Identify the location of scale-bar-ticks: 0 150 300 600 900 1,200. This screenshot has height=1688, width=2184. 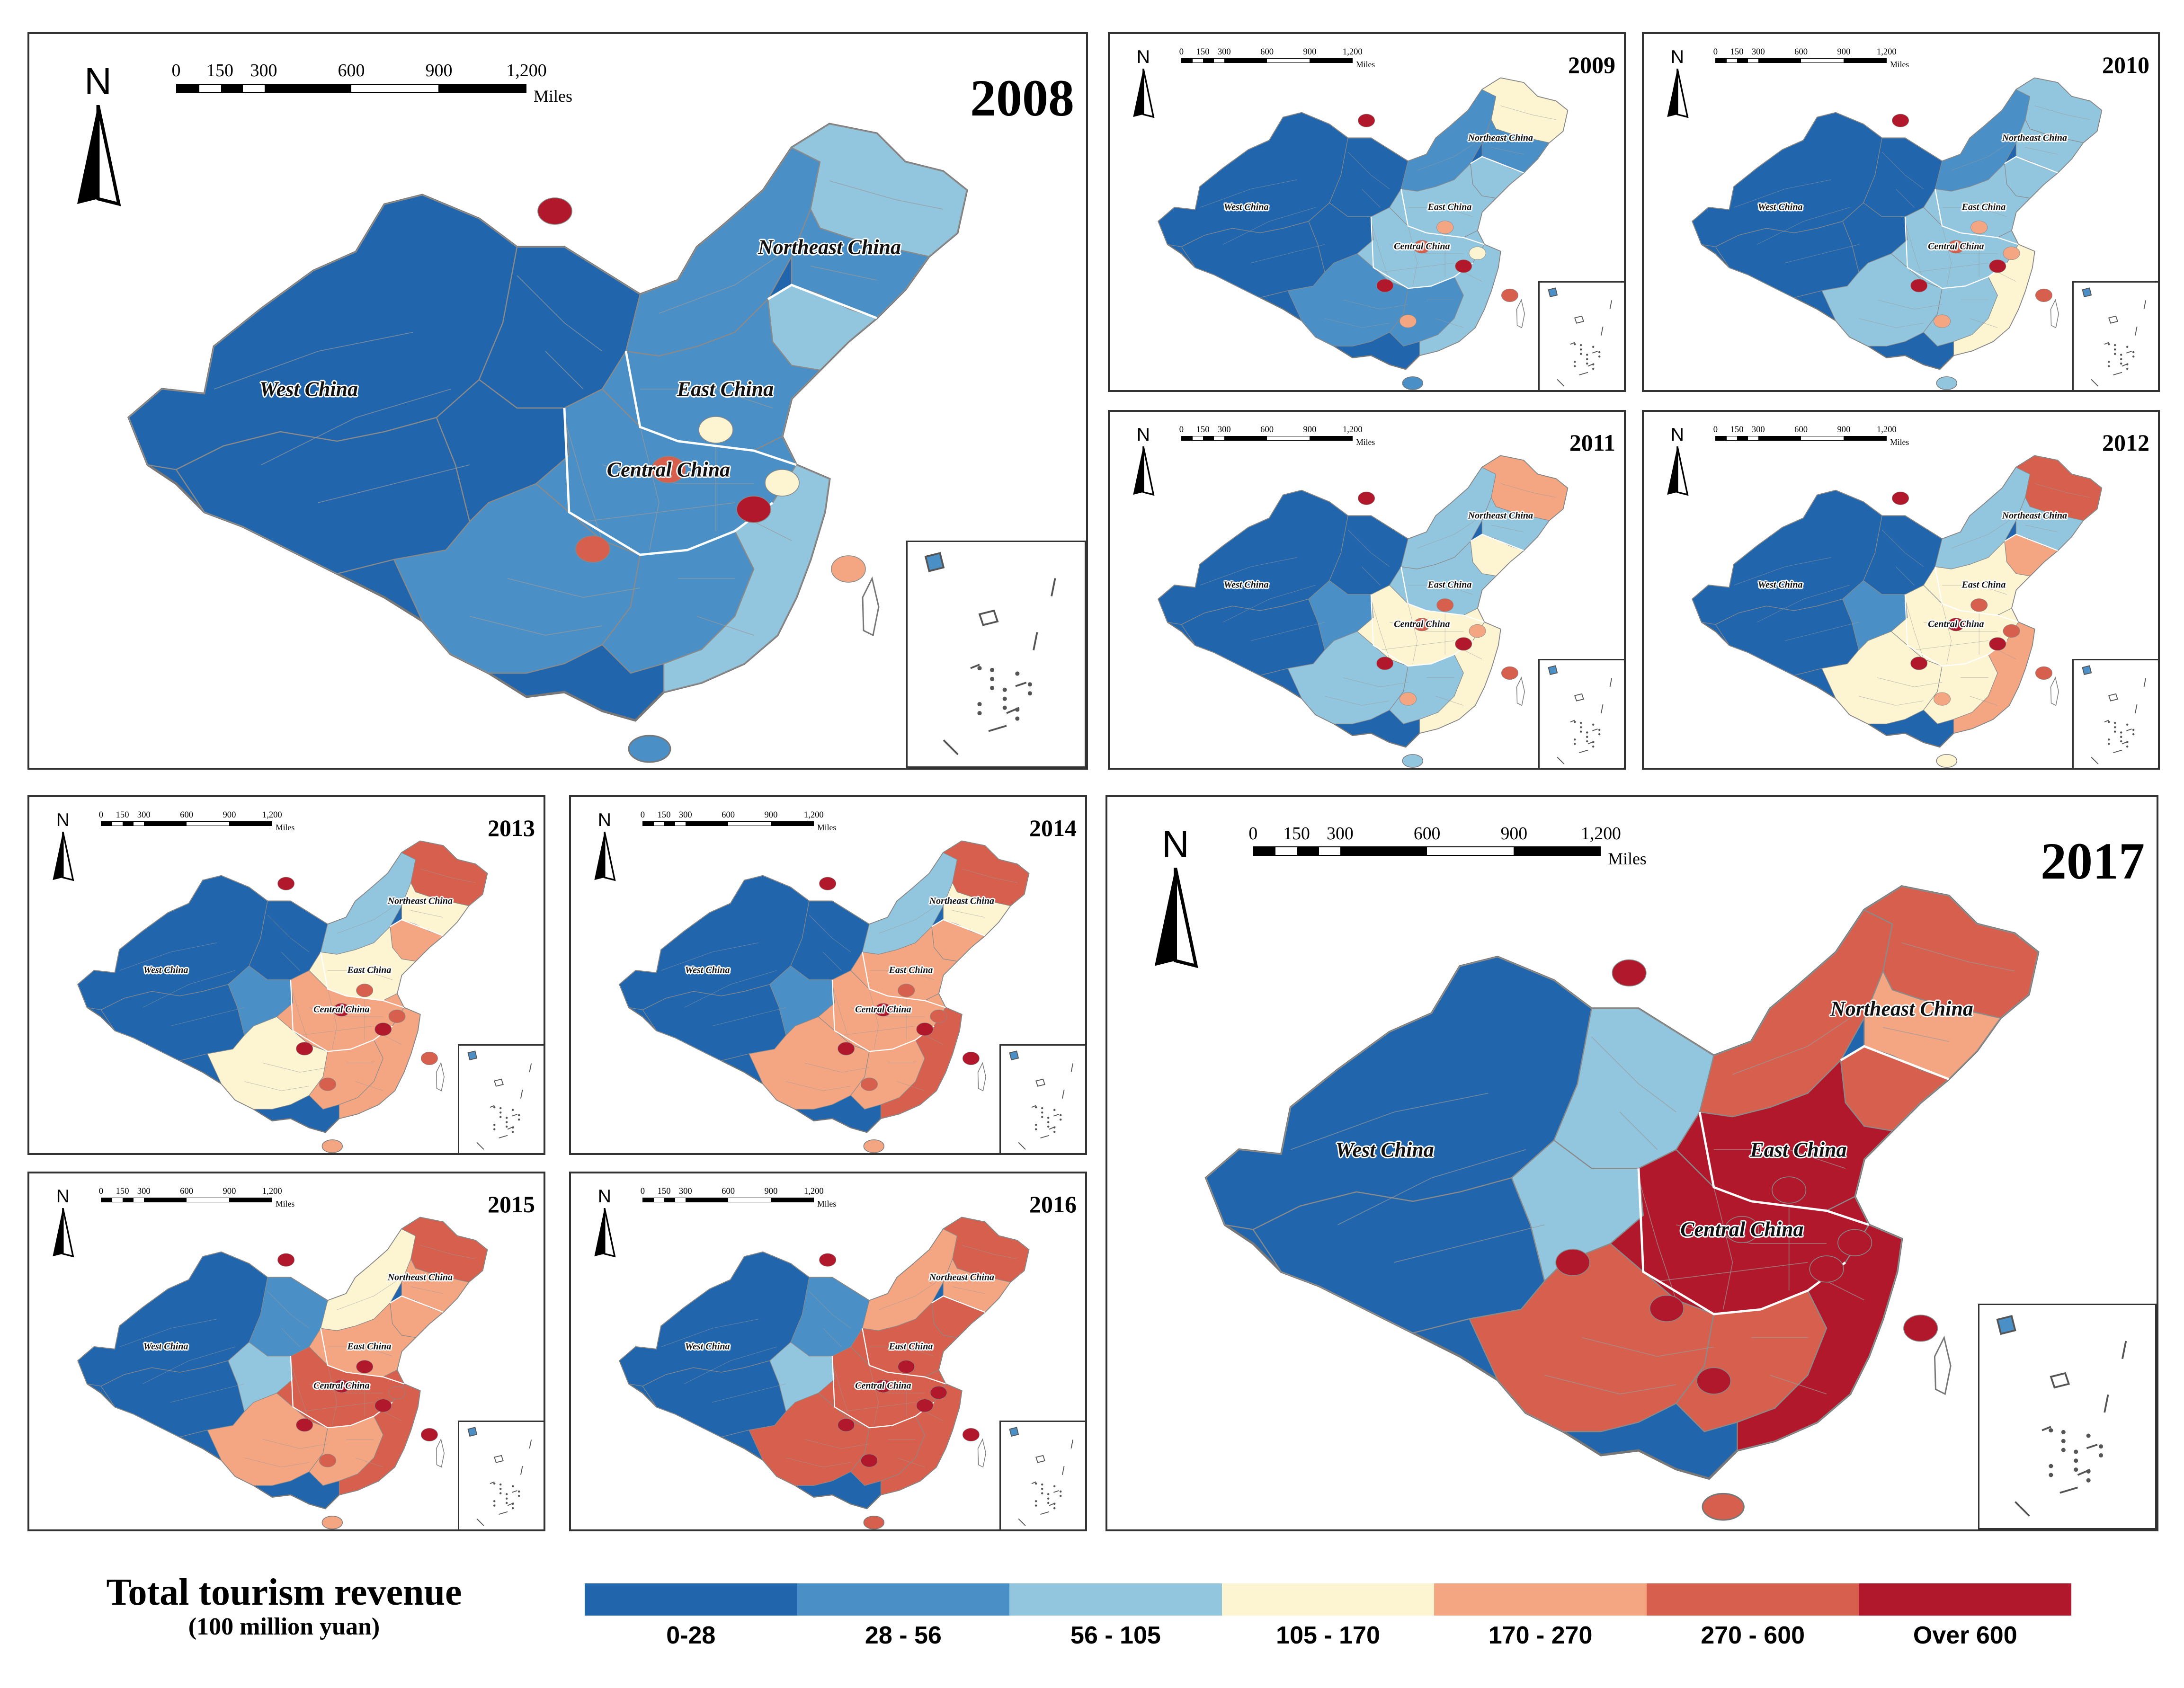
(1823, 52).